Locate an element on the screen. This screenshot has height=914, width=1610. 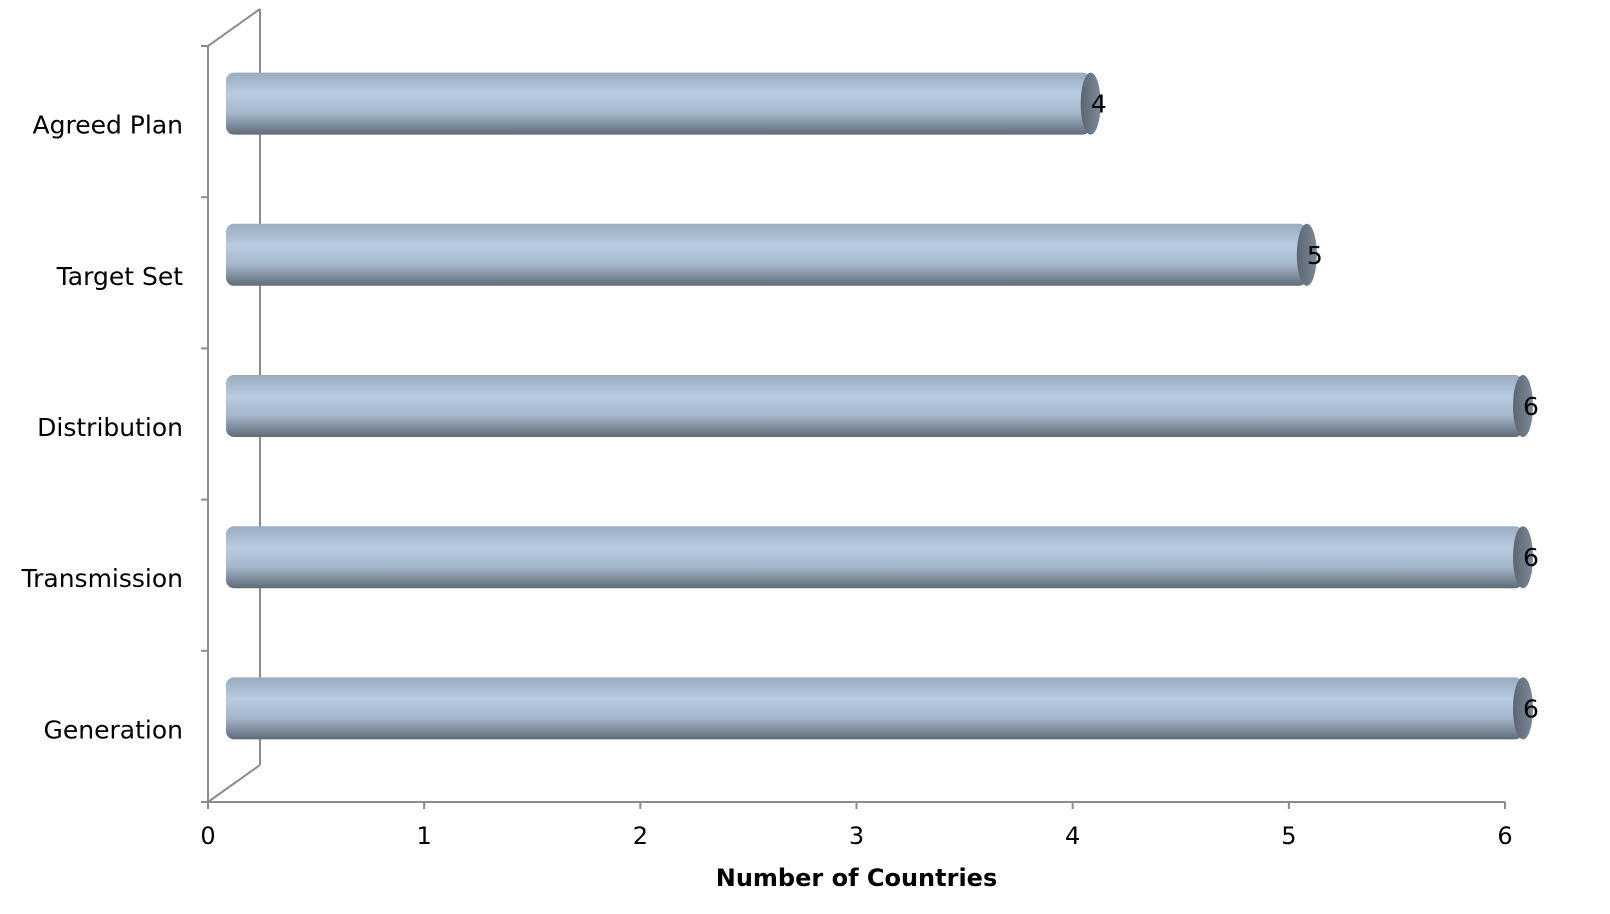
bar-generation is located at coordinates (879, 708).